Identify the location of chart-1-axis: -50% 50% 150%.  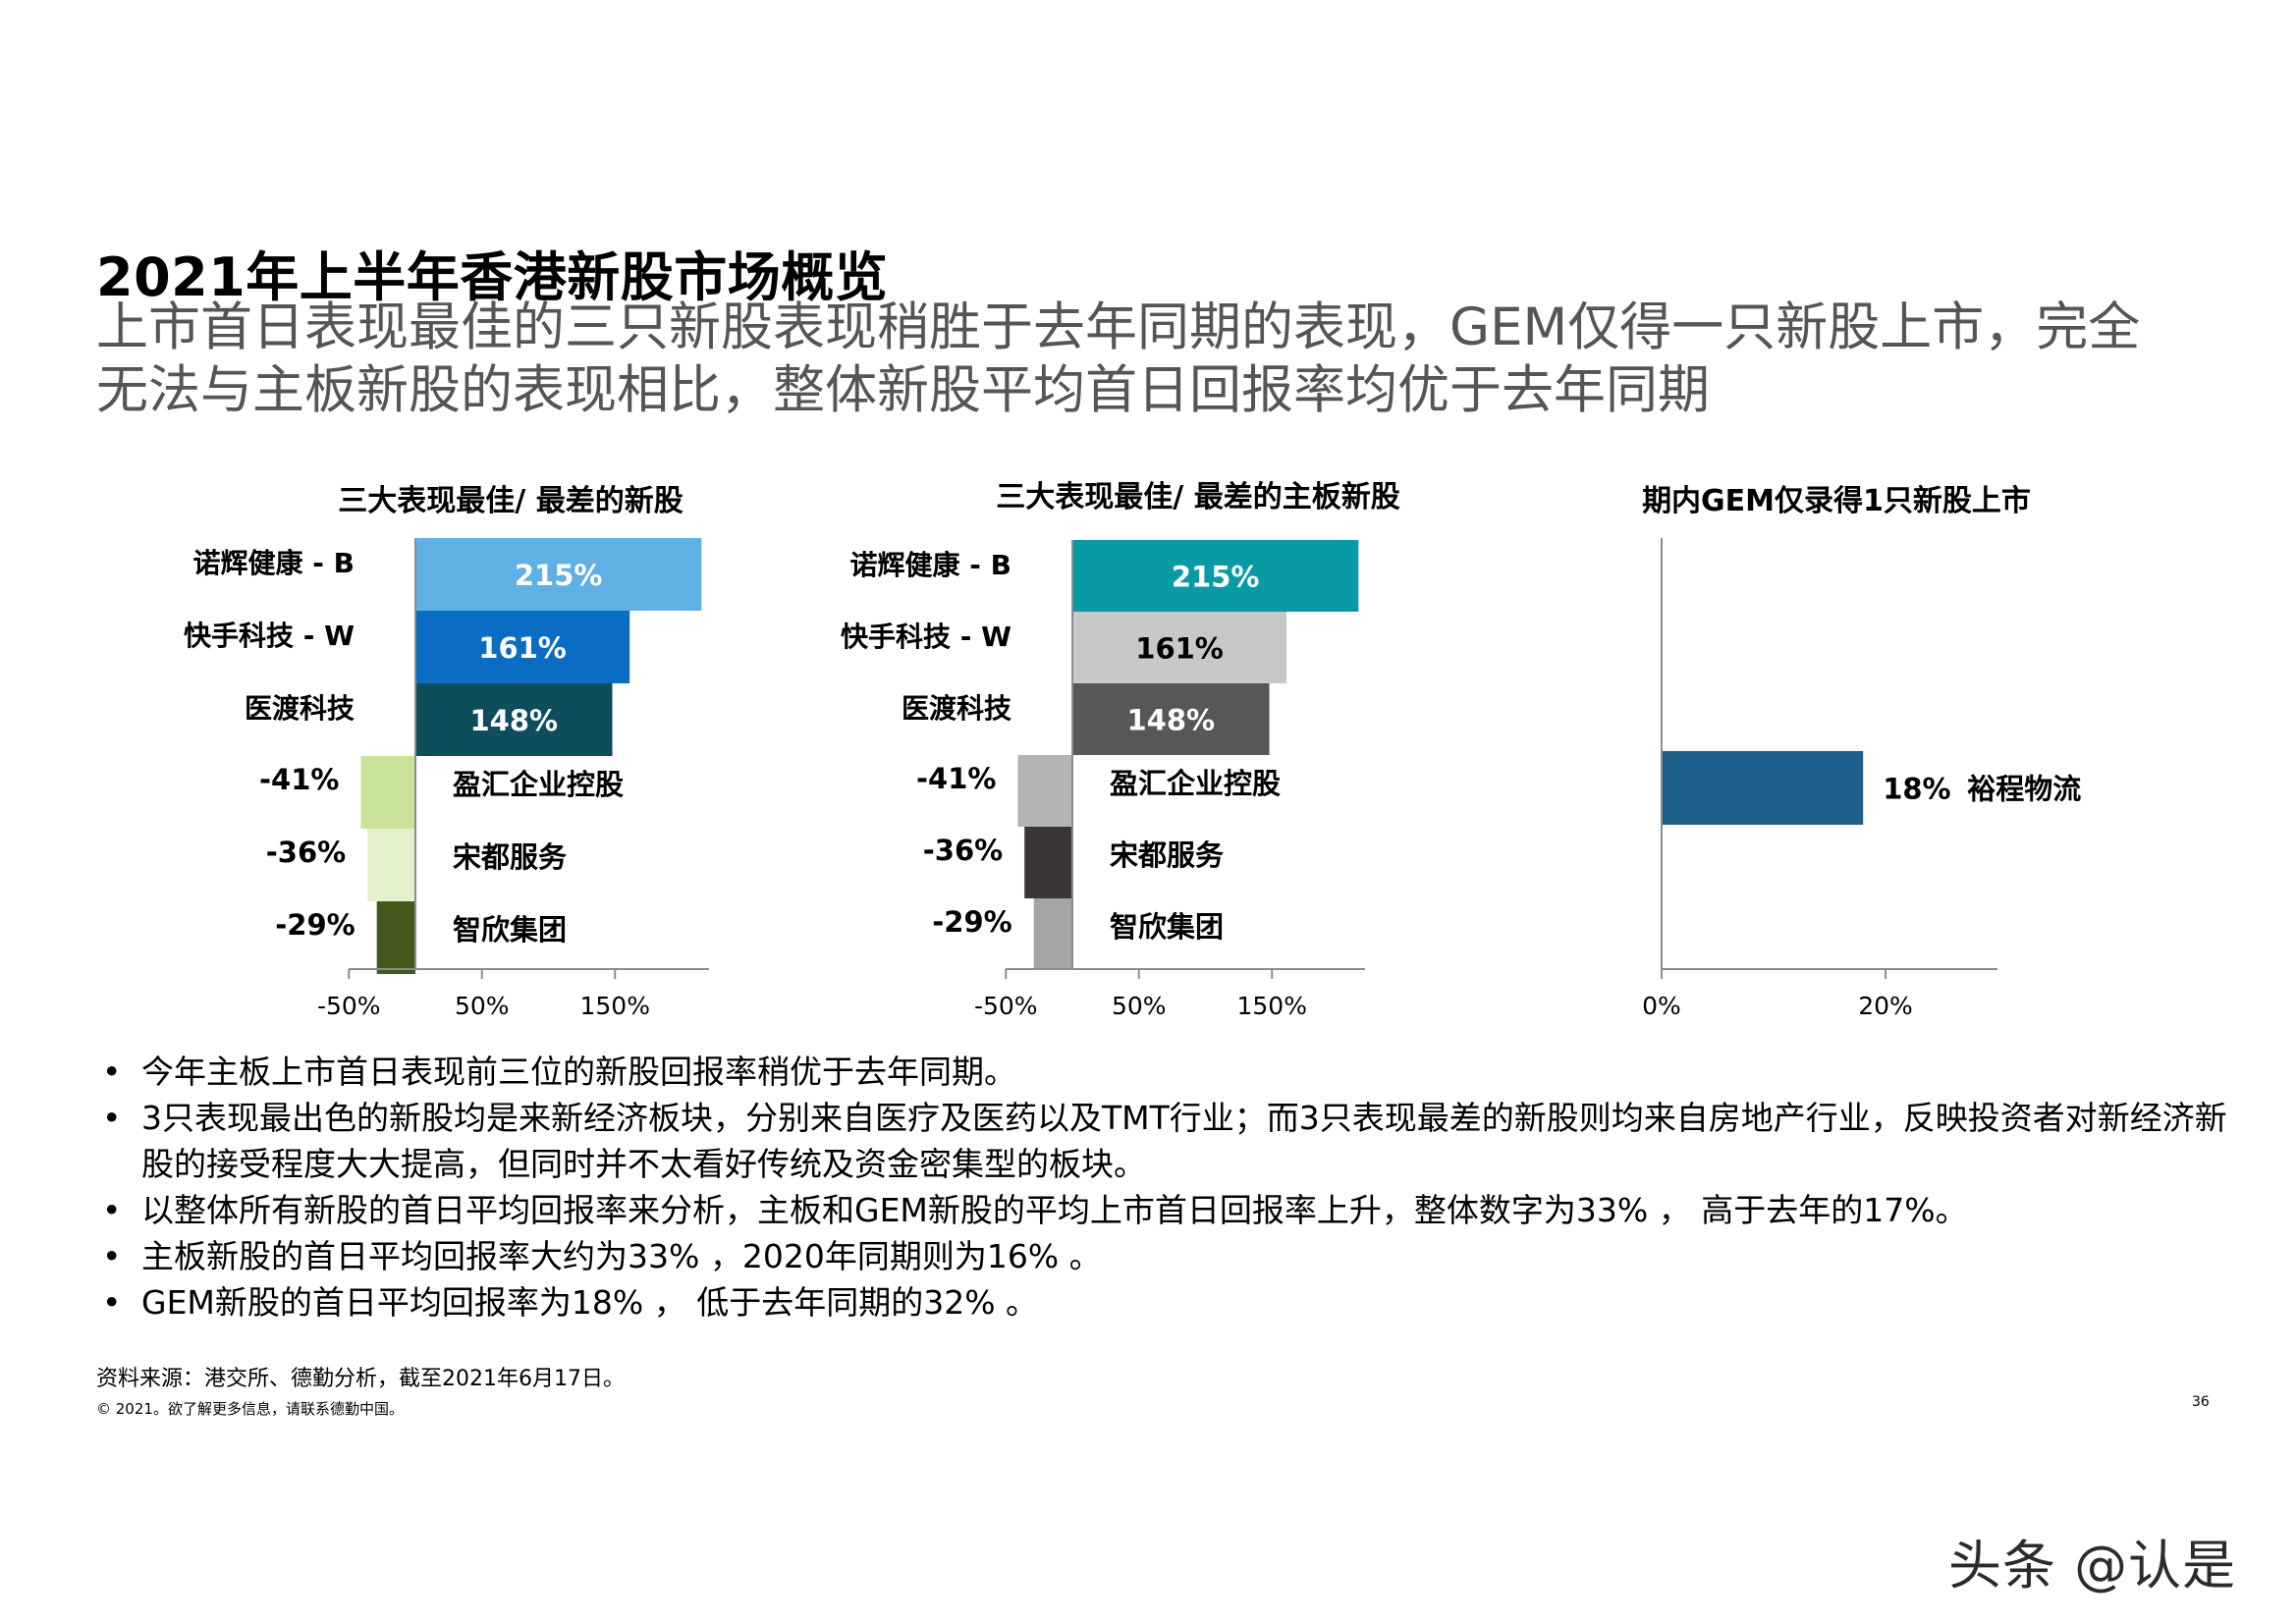
(513, 779).